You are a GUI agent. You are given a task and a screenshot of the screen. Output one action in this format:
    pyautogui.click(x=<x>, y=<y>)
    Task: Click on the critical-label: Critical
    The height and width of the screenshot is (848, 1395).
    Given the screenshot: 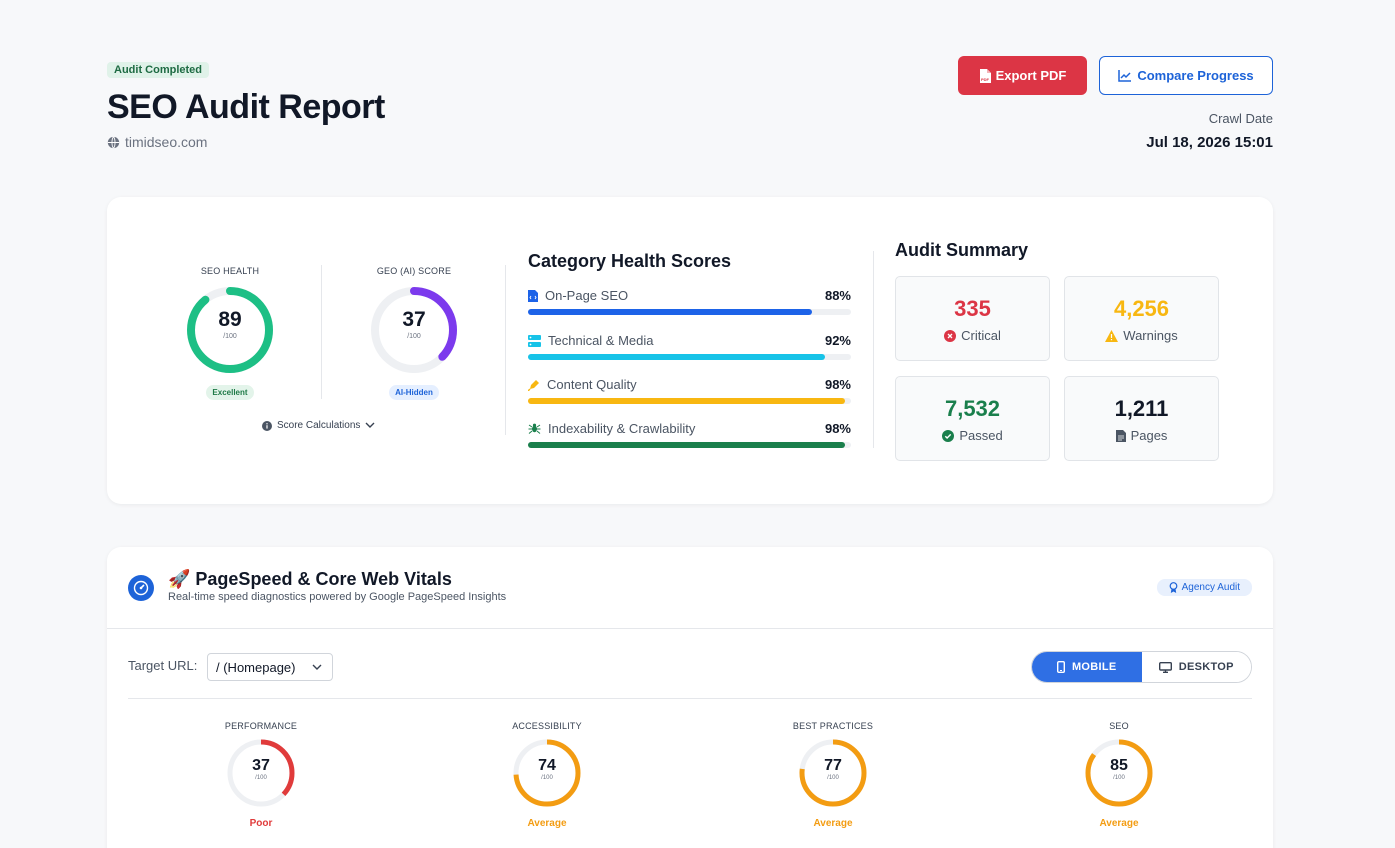 What is the action you would take?
    pyautogui.click(x=981, y=335)
    